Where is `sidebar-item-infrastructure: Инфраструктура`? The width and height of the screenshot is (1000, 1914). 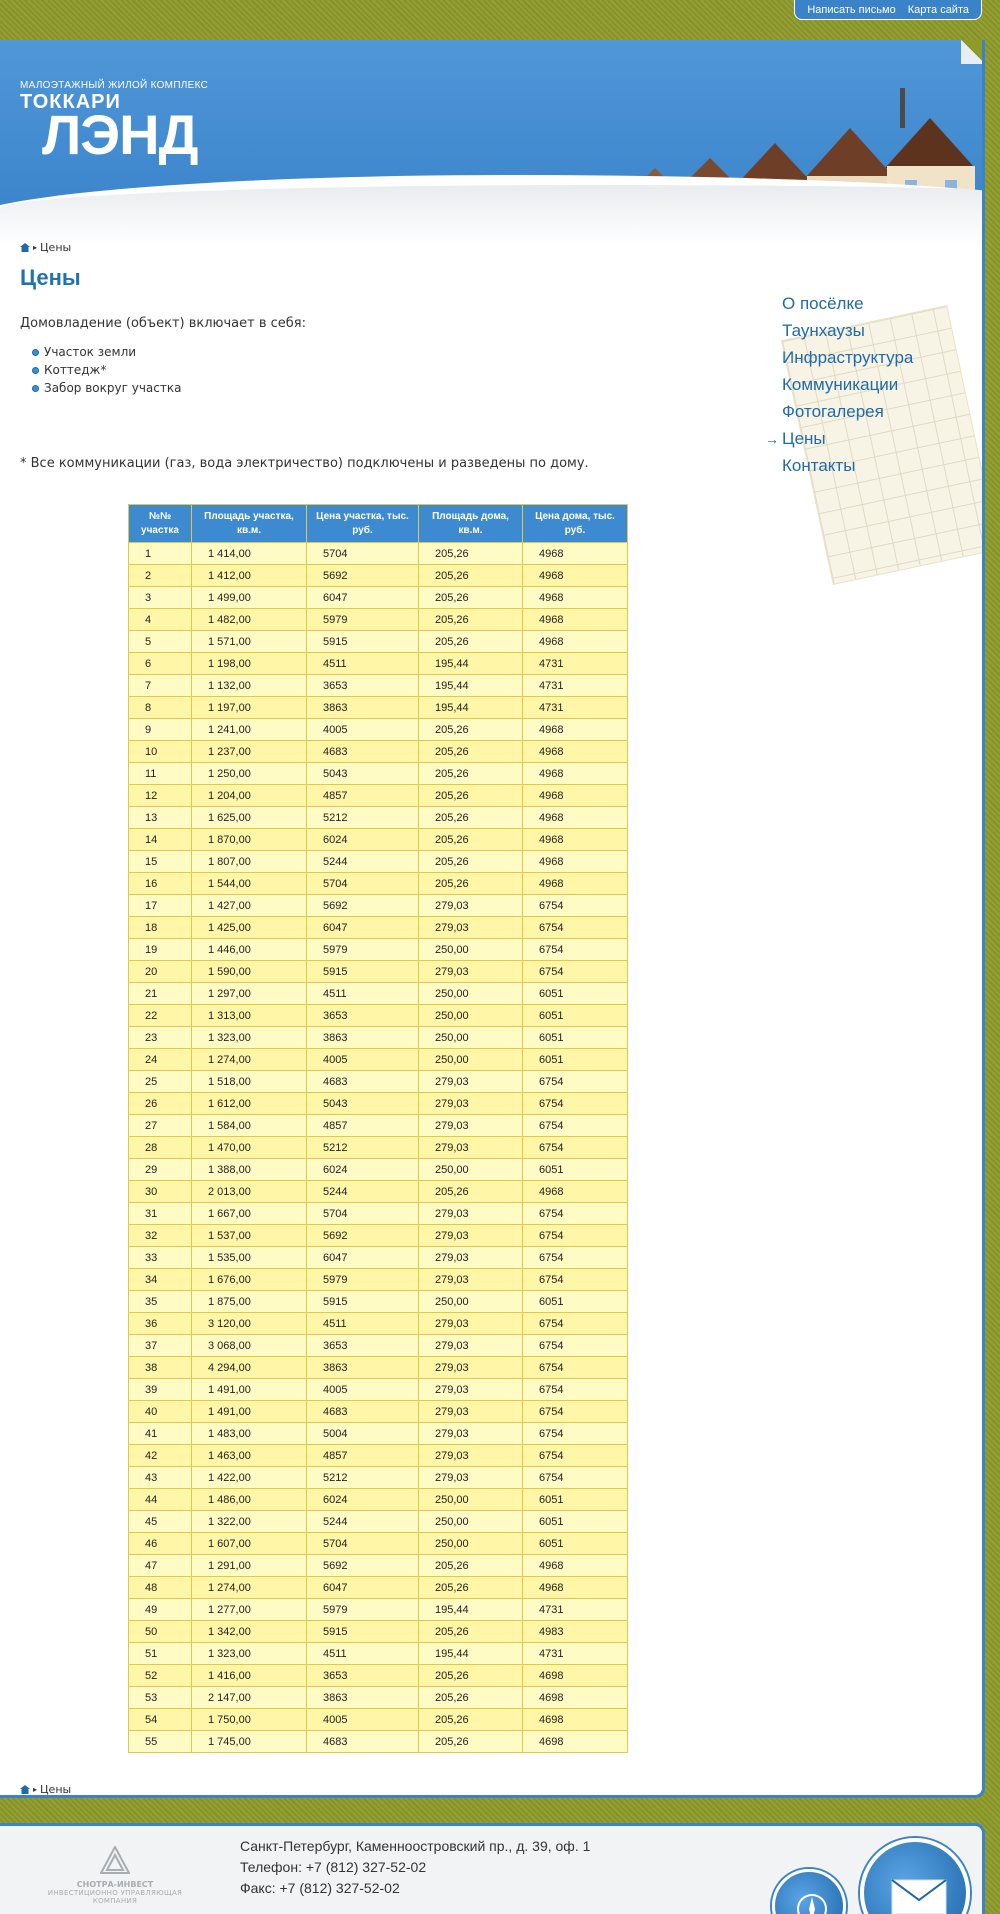 sidebar-item-infrastructure: Инфраструктура is located at coordinates (839, 357).